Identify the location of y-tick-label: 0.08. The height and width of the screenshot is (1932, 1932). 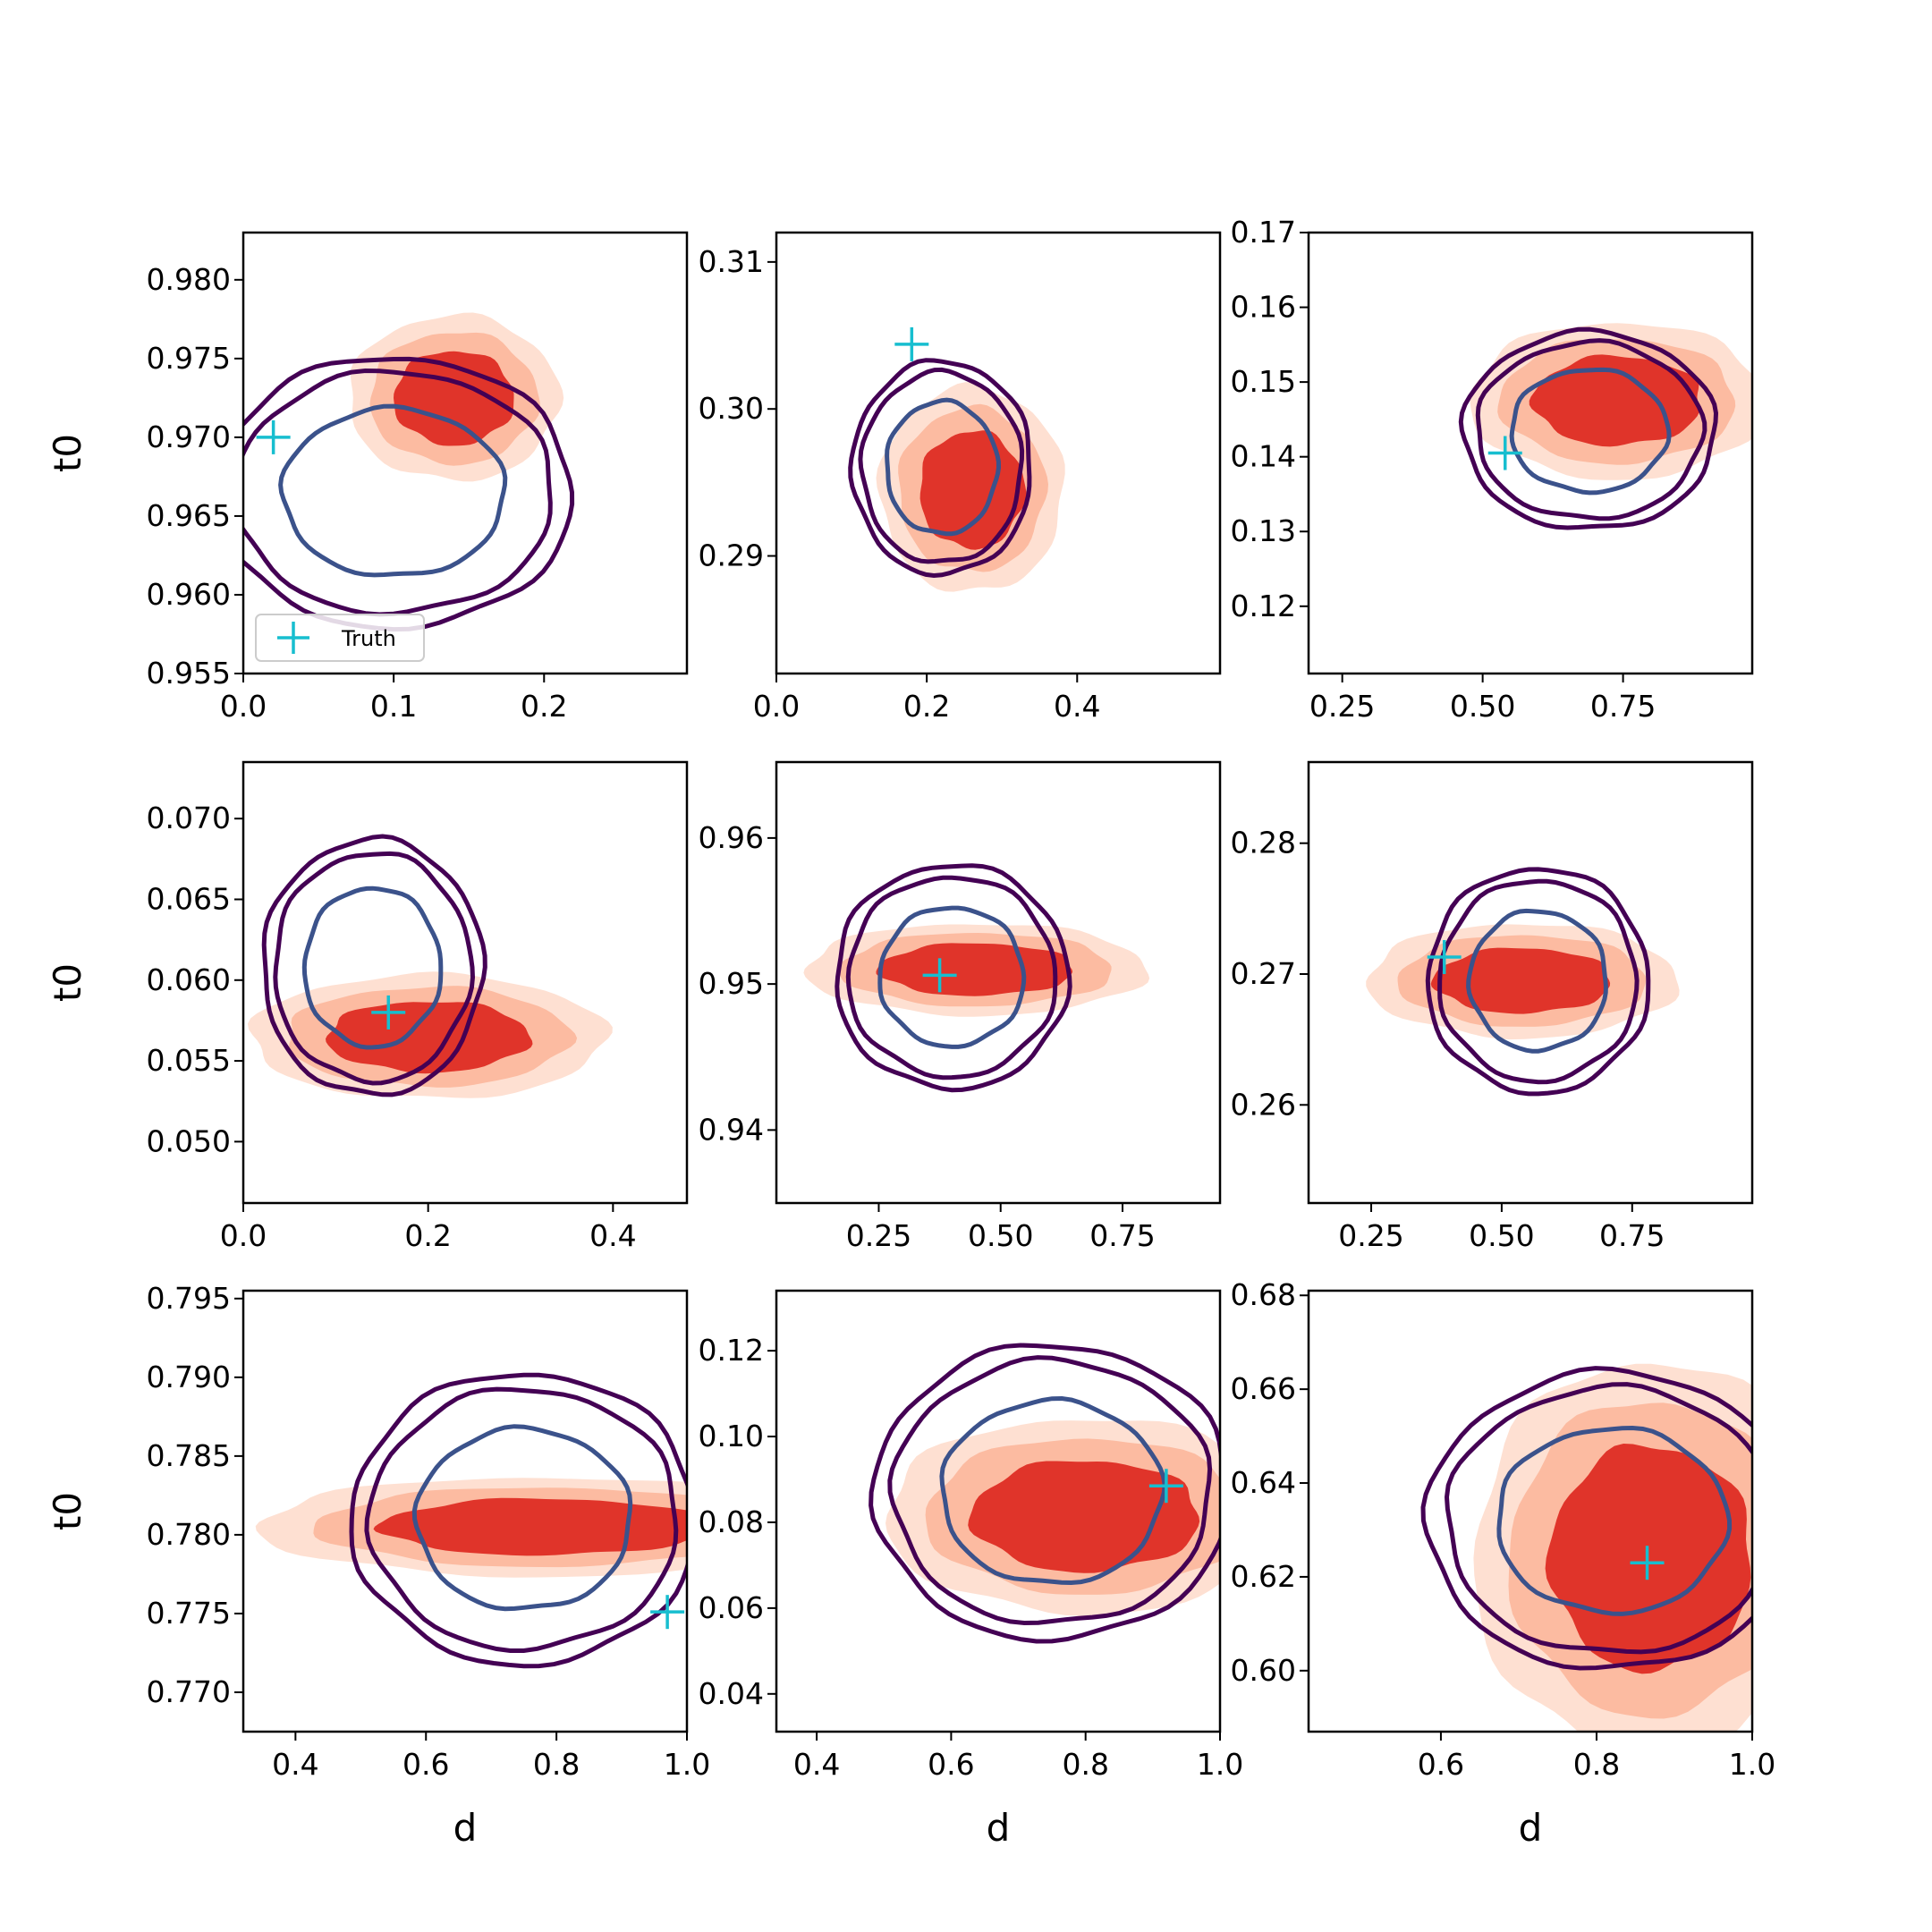
(731, 1521).